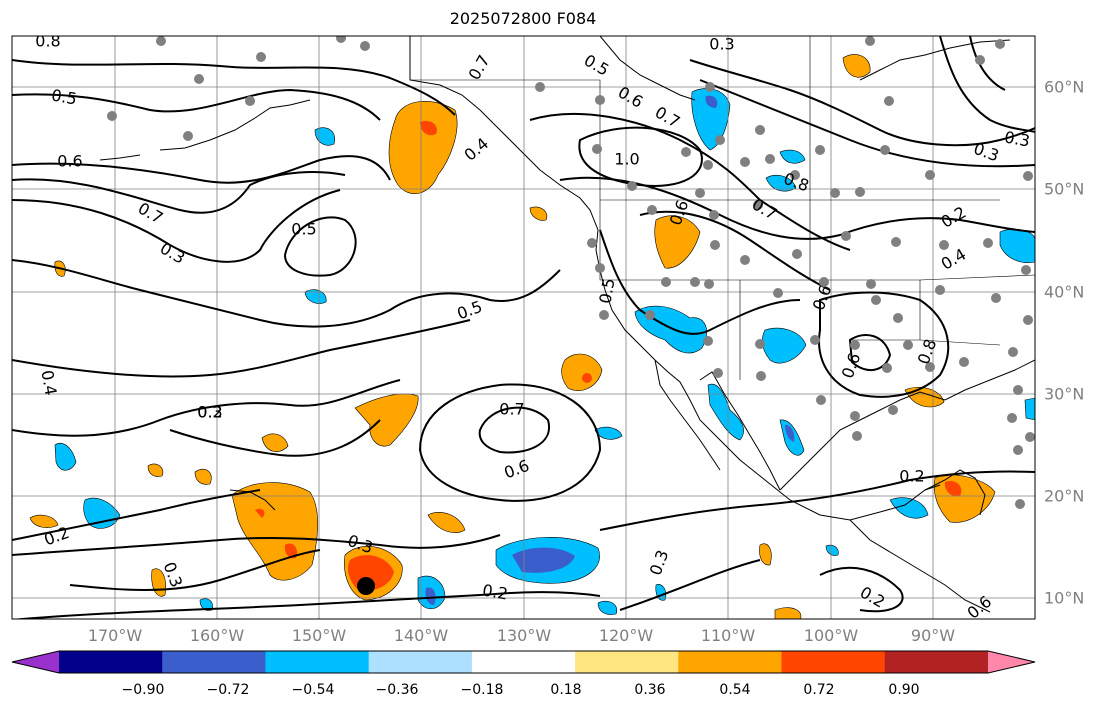 The width and height of the screenshot is (1105, 712). Describe the element at coordinates (482, 690) in the screenshot. I see `colorbar-tick-label: −0.18` at that location.